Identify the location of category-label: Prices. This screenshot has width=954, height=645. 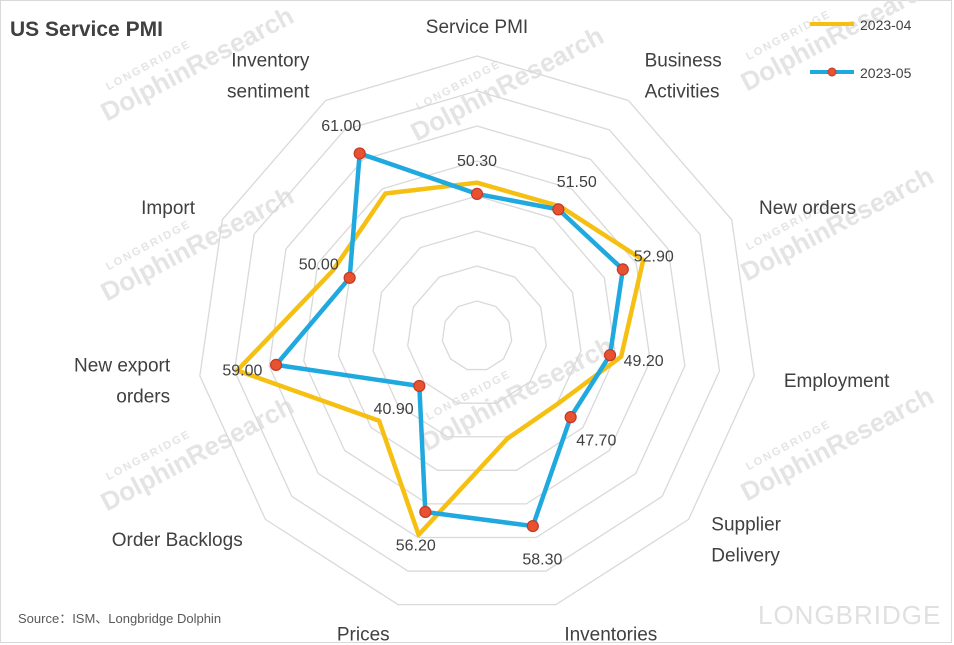
(363, 634).